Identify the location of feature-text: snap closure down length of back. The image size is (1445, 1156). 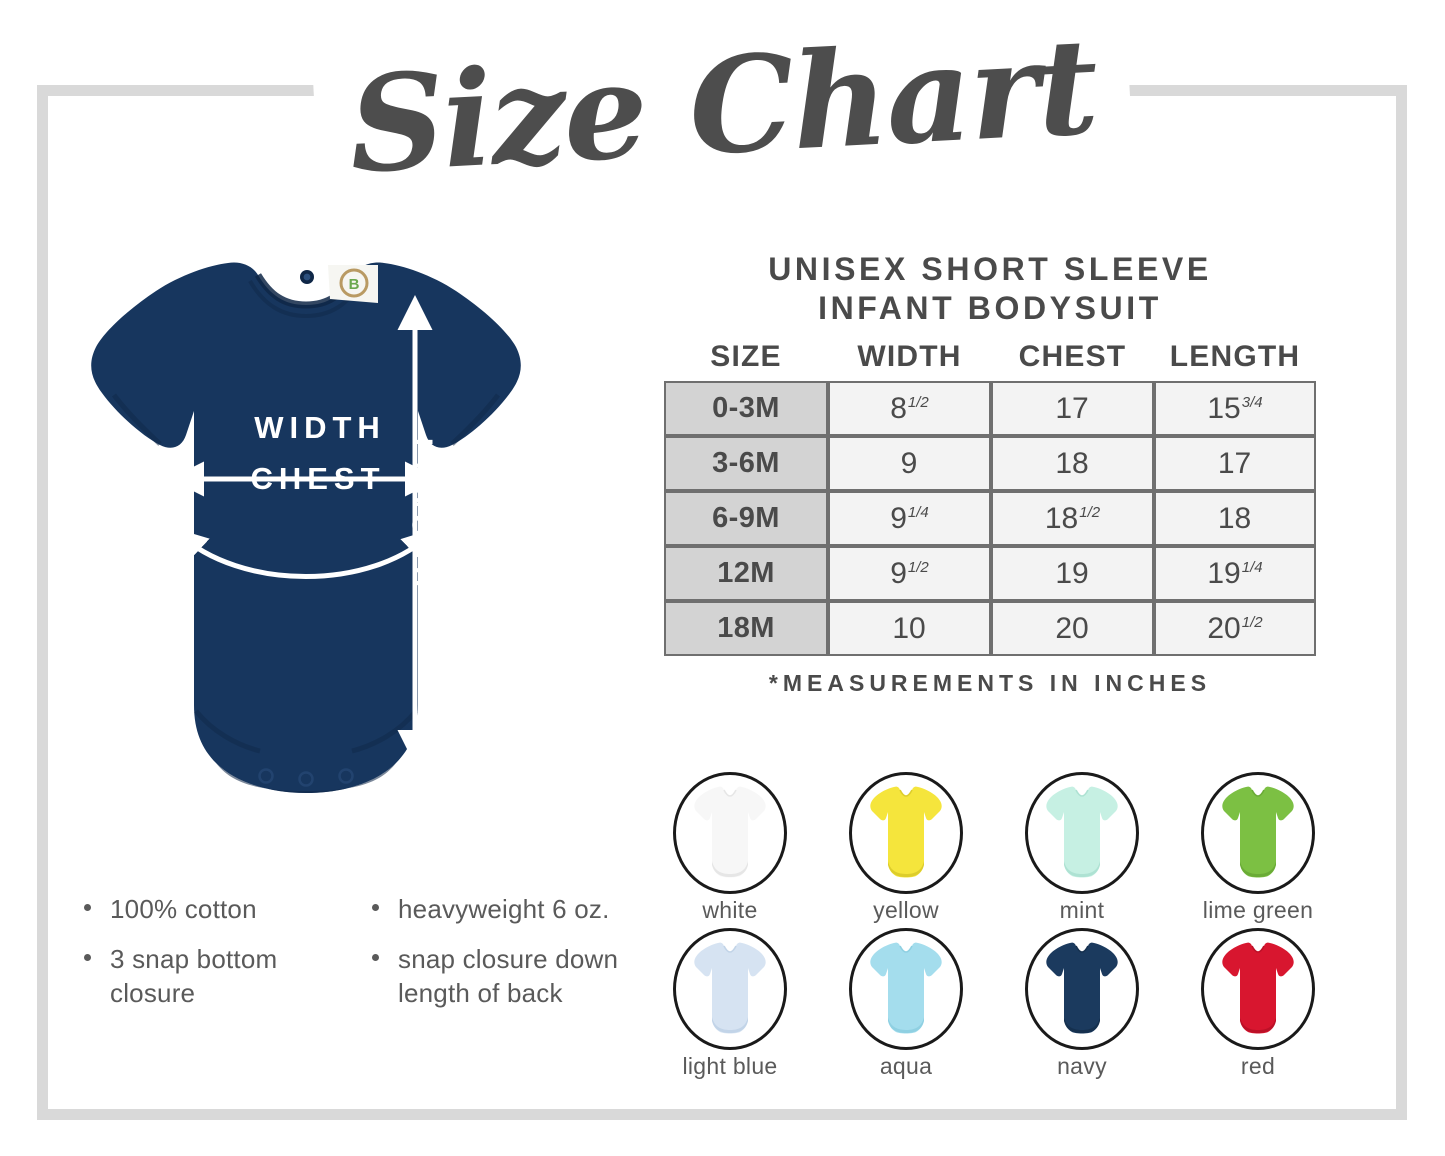
(508, 975).